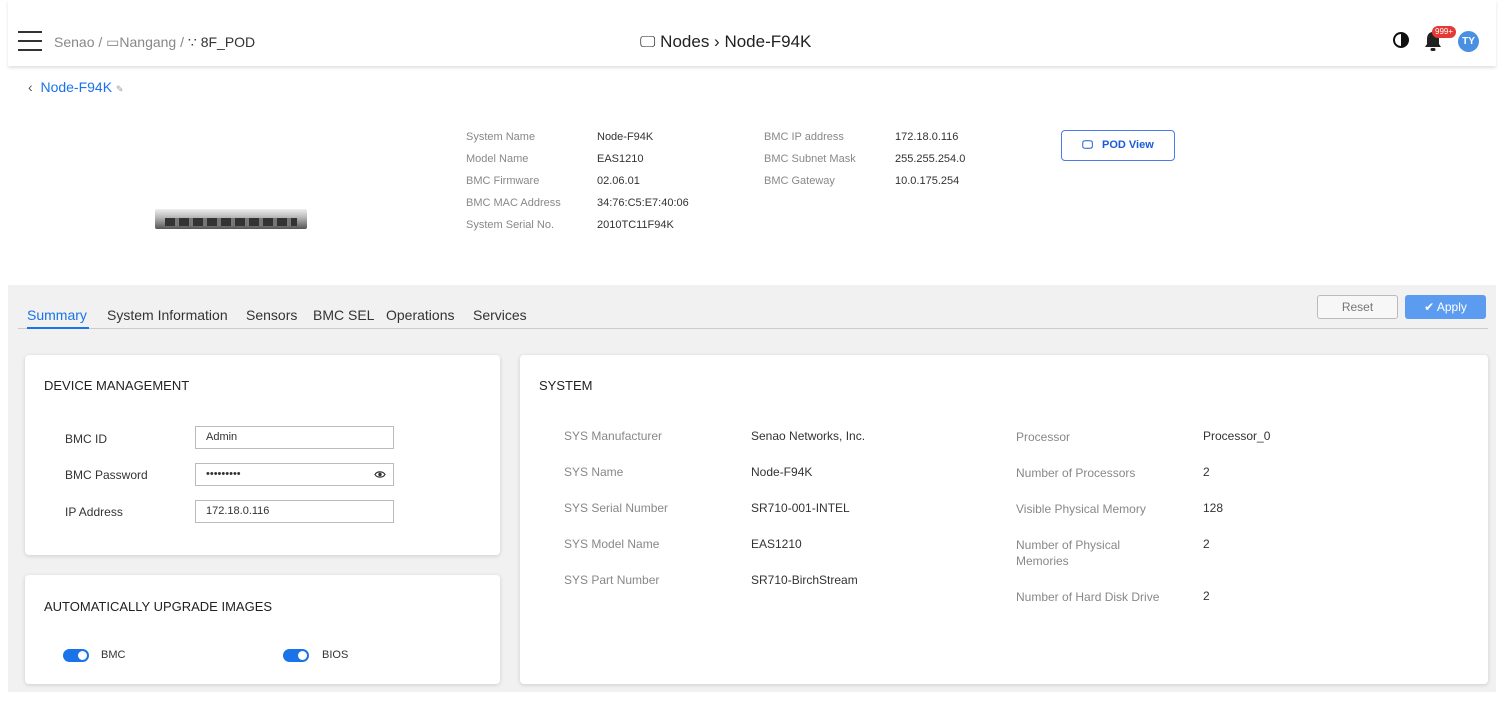  Describe the element at coordinates (1128, 145) in the screenshot. I see `pod-view-label: POD View` at that location.